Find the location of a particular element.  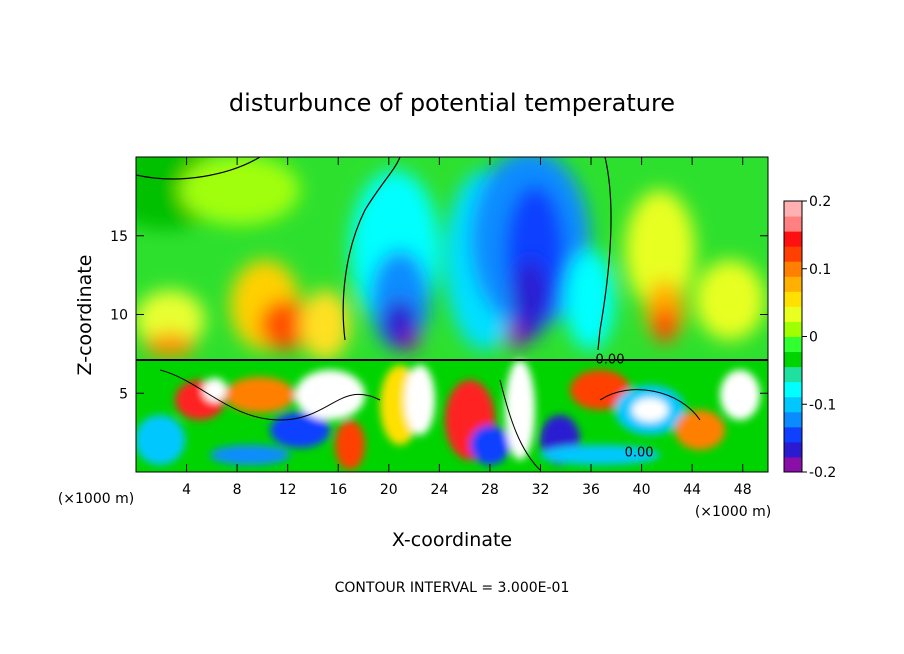

x-tick-label: 12 is located at coordinates (288, 490).